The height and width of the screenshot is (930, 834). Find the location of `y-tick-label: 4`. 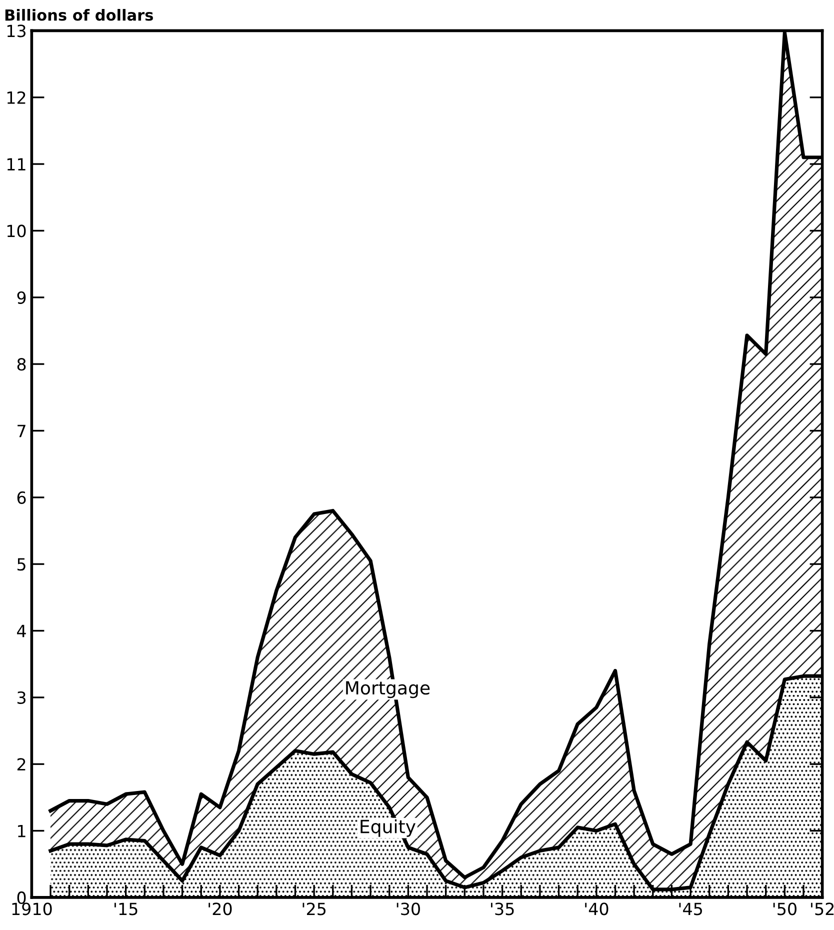

y-tick-label: 4 is located at coordinates (21, 631).